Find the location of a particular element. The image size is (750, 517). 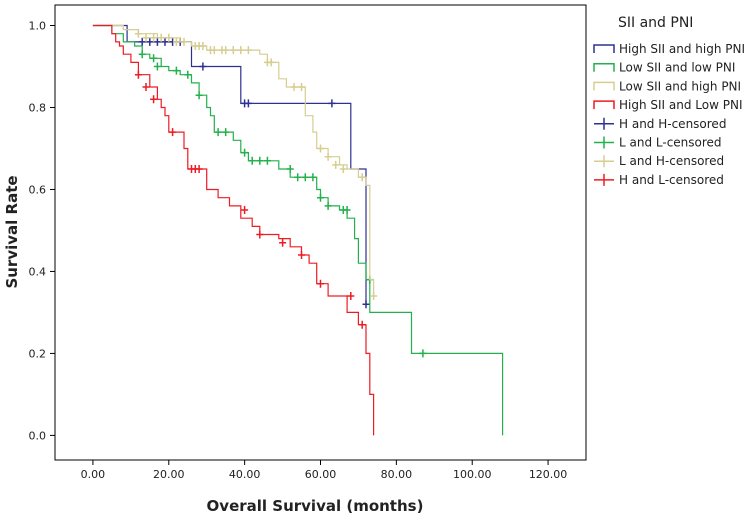

y-axis-title: Survival Rate is located at coordinates (12, 231).